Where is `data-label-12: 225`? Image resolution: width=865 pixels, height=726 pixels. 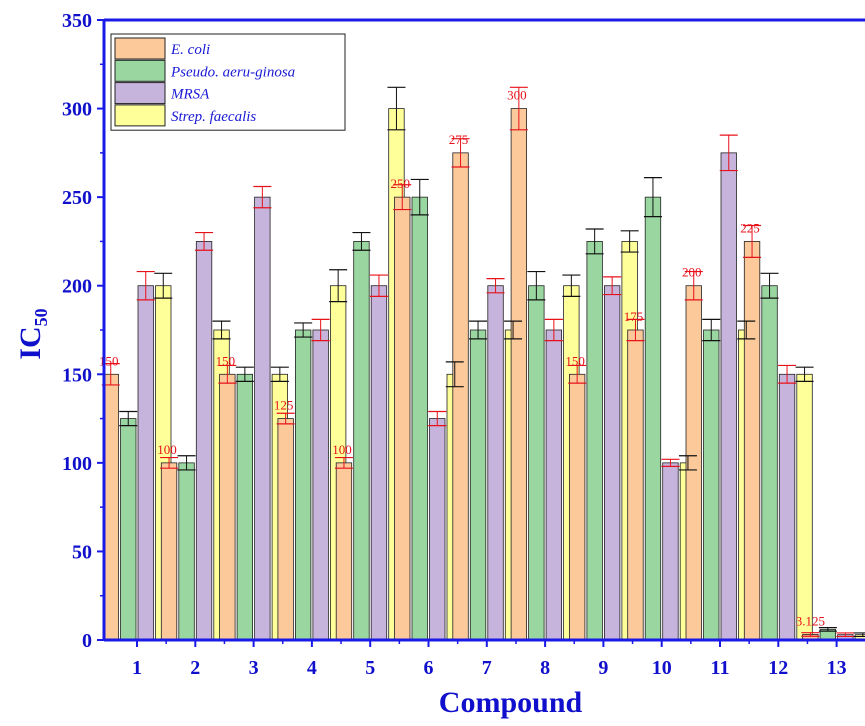 data-label-12: 225 is located at coordinates (750, 227).